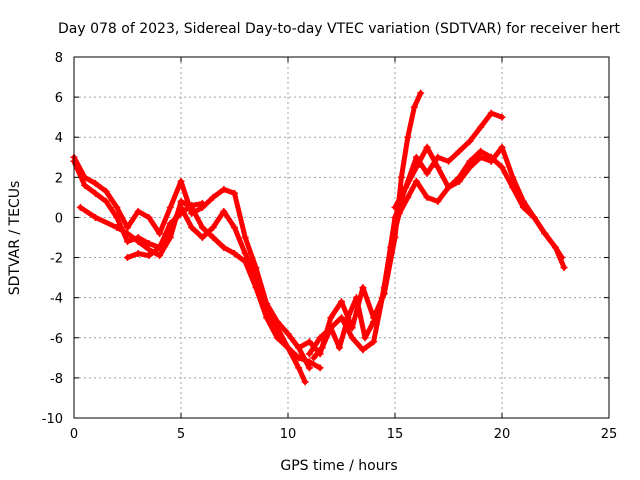  I want to click on series-line, so click(200, 284).